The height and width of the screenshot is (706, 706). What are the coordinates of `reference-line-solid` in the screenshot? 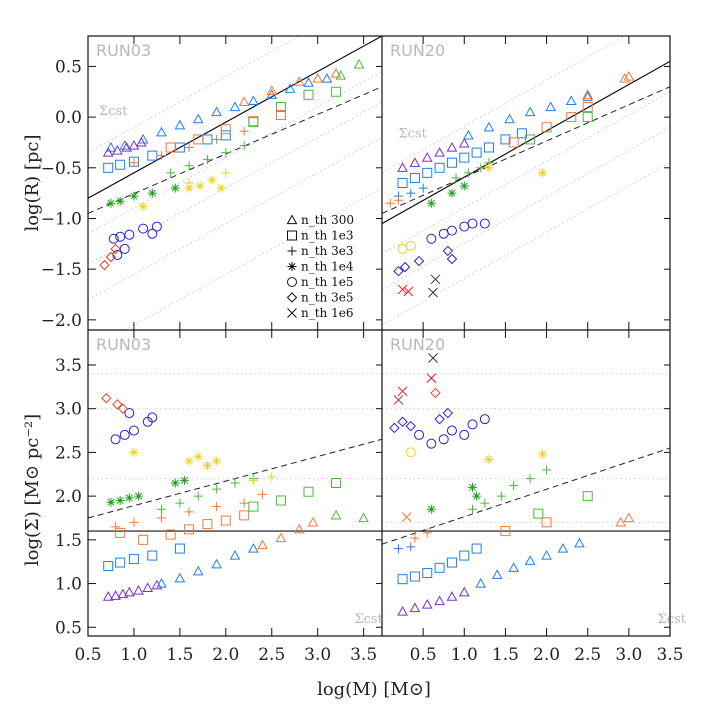 It's located at (235, 117).